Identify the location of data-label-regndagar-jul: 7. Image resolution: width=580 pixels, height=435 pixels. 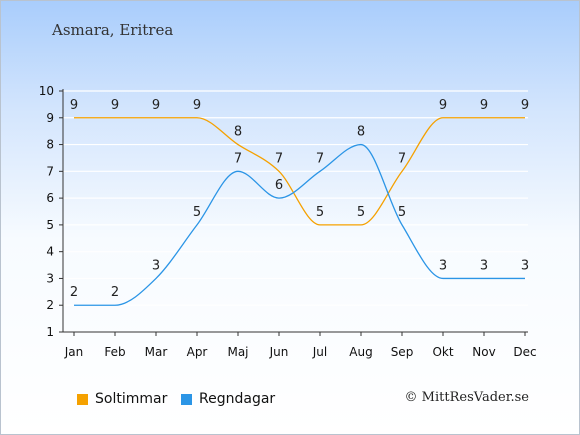
(320, 158).